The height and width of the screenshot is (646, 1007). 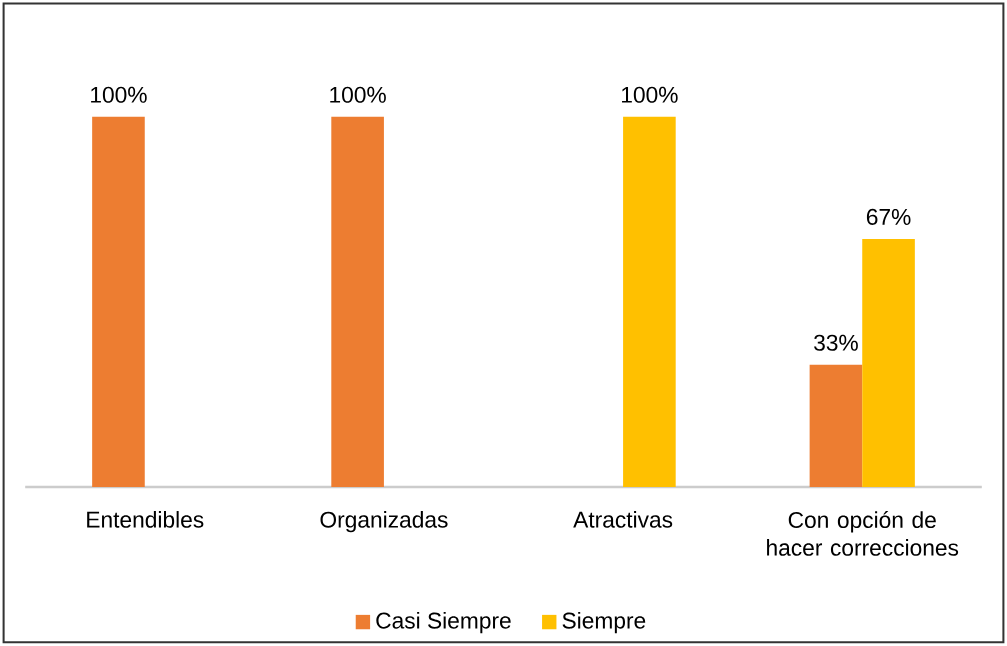 What do you see at coordinates (888, 217) in the screenshot?
I see `data-label: 67%` at bounding box center [888, 217].